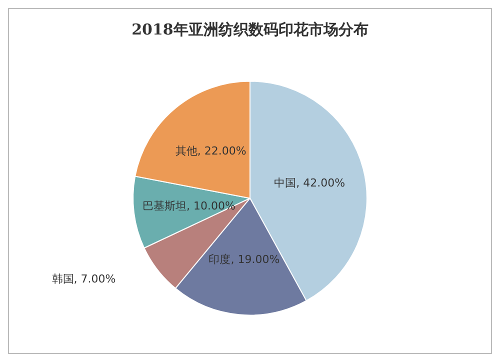 The image size is (500, 362). I want to click on slice-label: 其他, 22.00%, so click(210, 151).